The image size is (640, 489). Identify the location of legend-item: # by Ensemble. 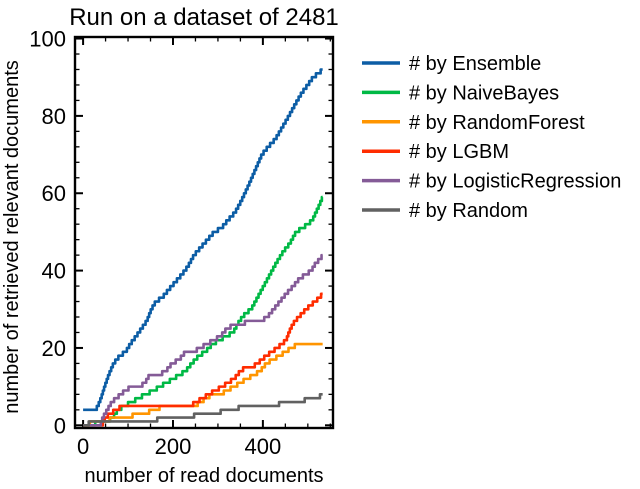
(451, 64).